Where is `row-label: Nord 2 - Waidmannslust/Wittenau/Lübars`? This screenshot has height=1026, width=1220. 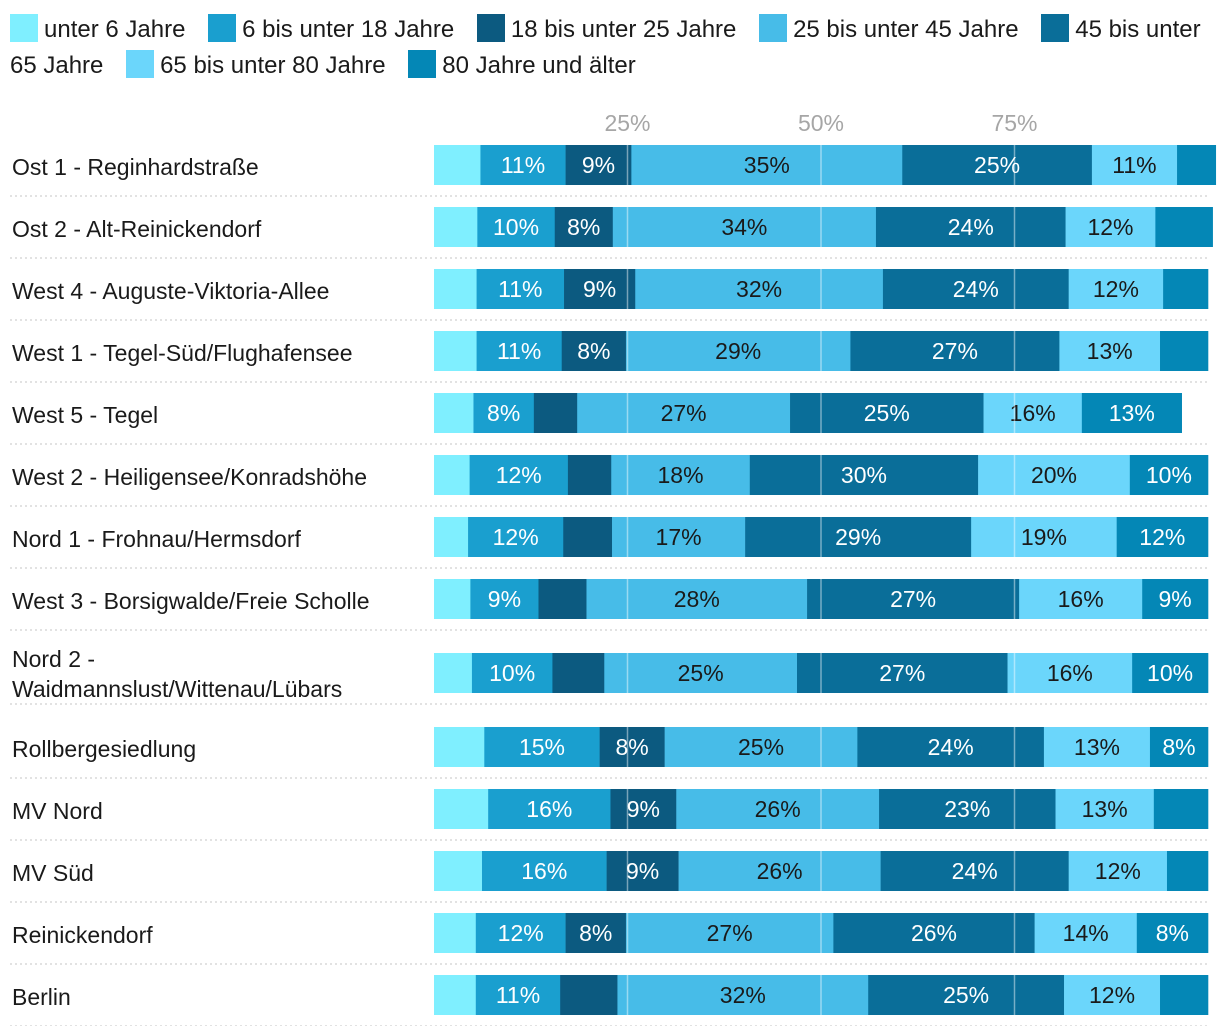 row-label: Nord 2 - Waidmannslust/Wittenau/Lübars is located at coordinates (177, 674).